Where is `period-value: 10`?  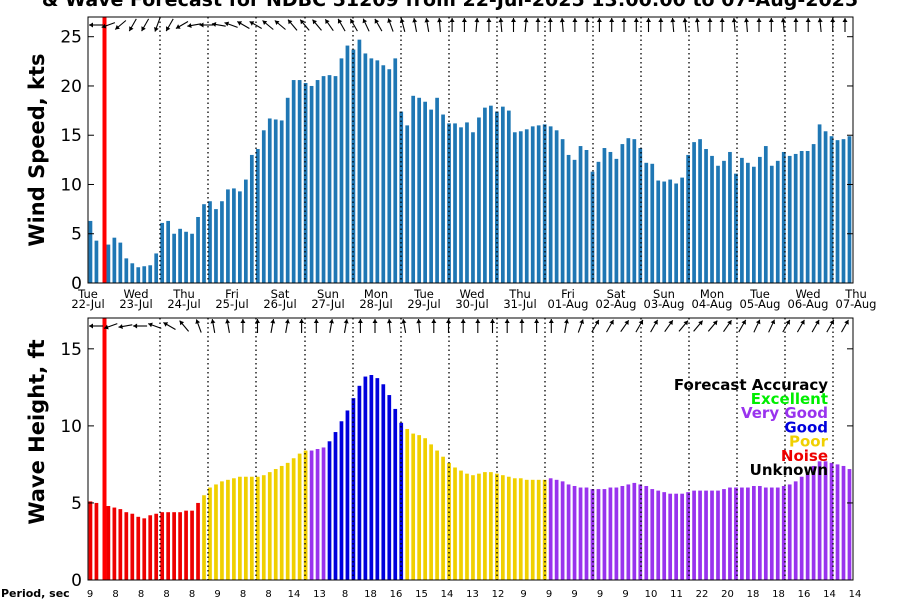 period-value: 10 is located at coordinates (651, 594).